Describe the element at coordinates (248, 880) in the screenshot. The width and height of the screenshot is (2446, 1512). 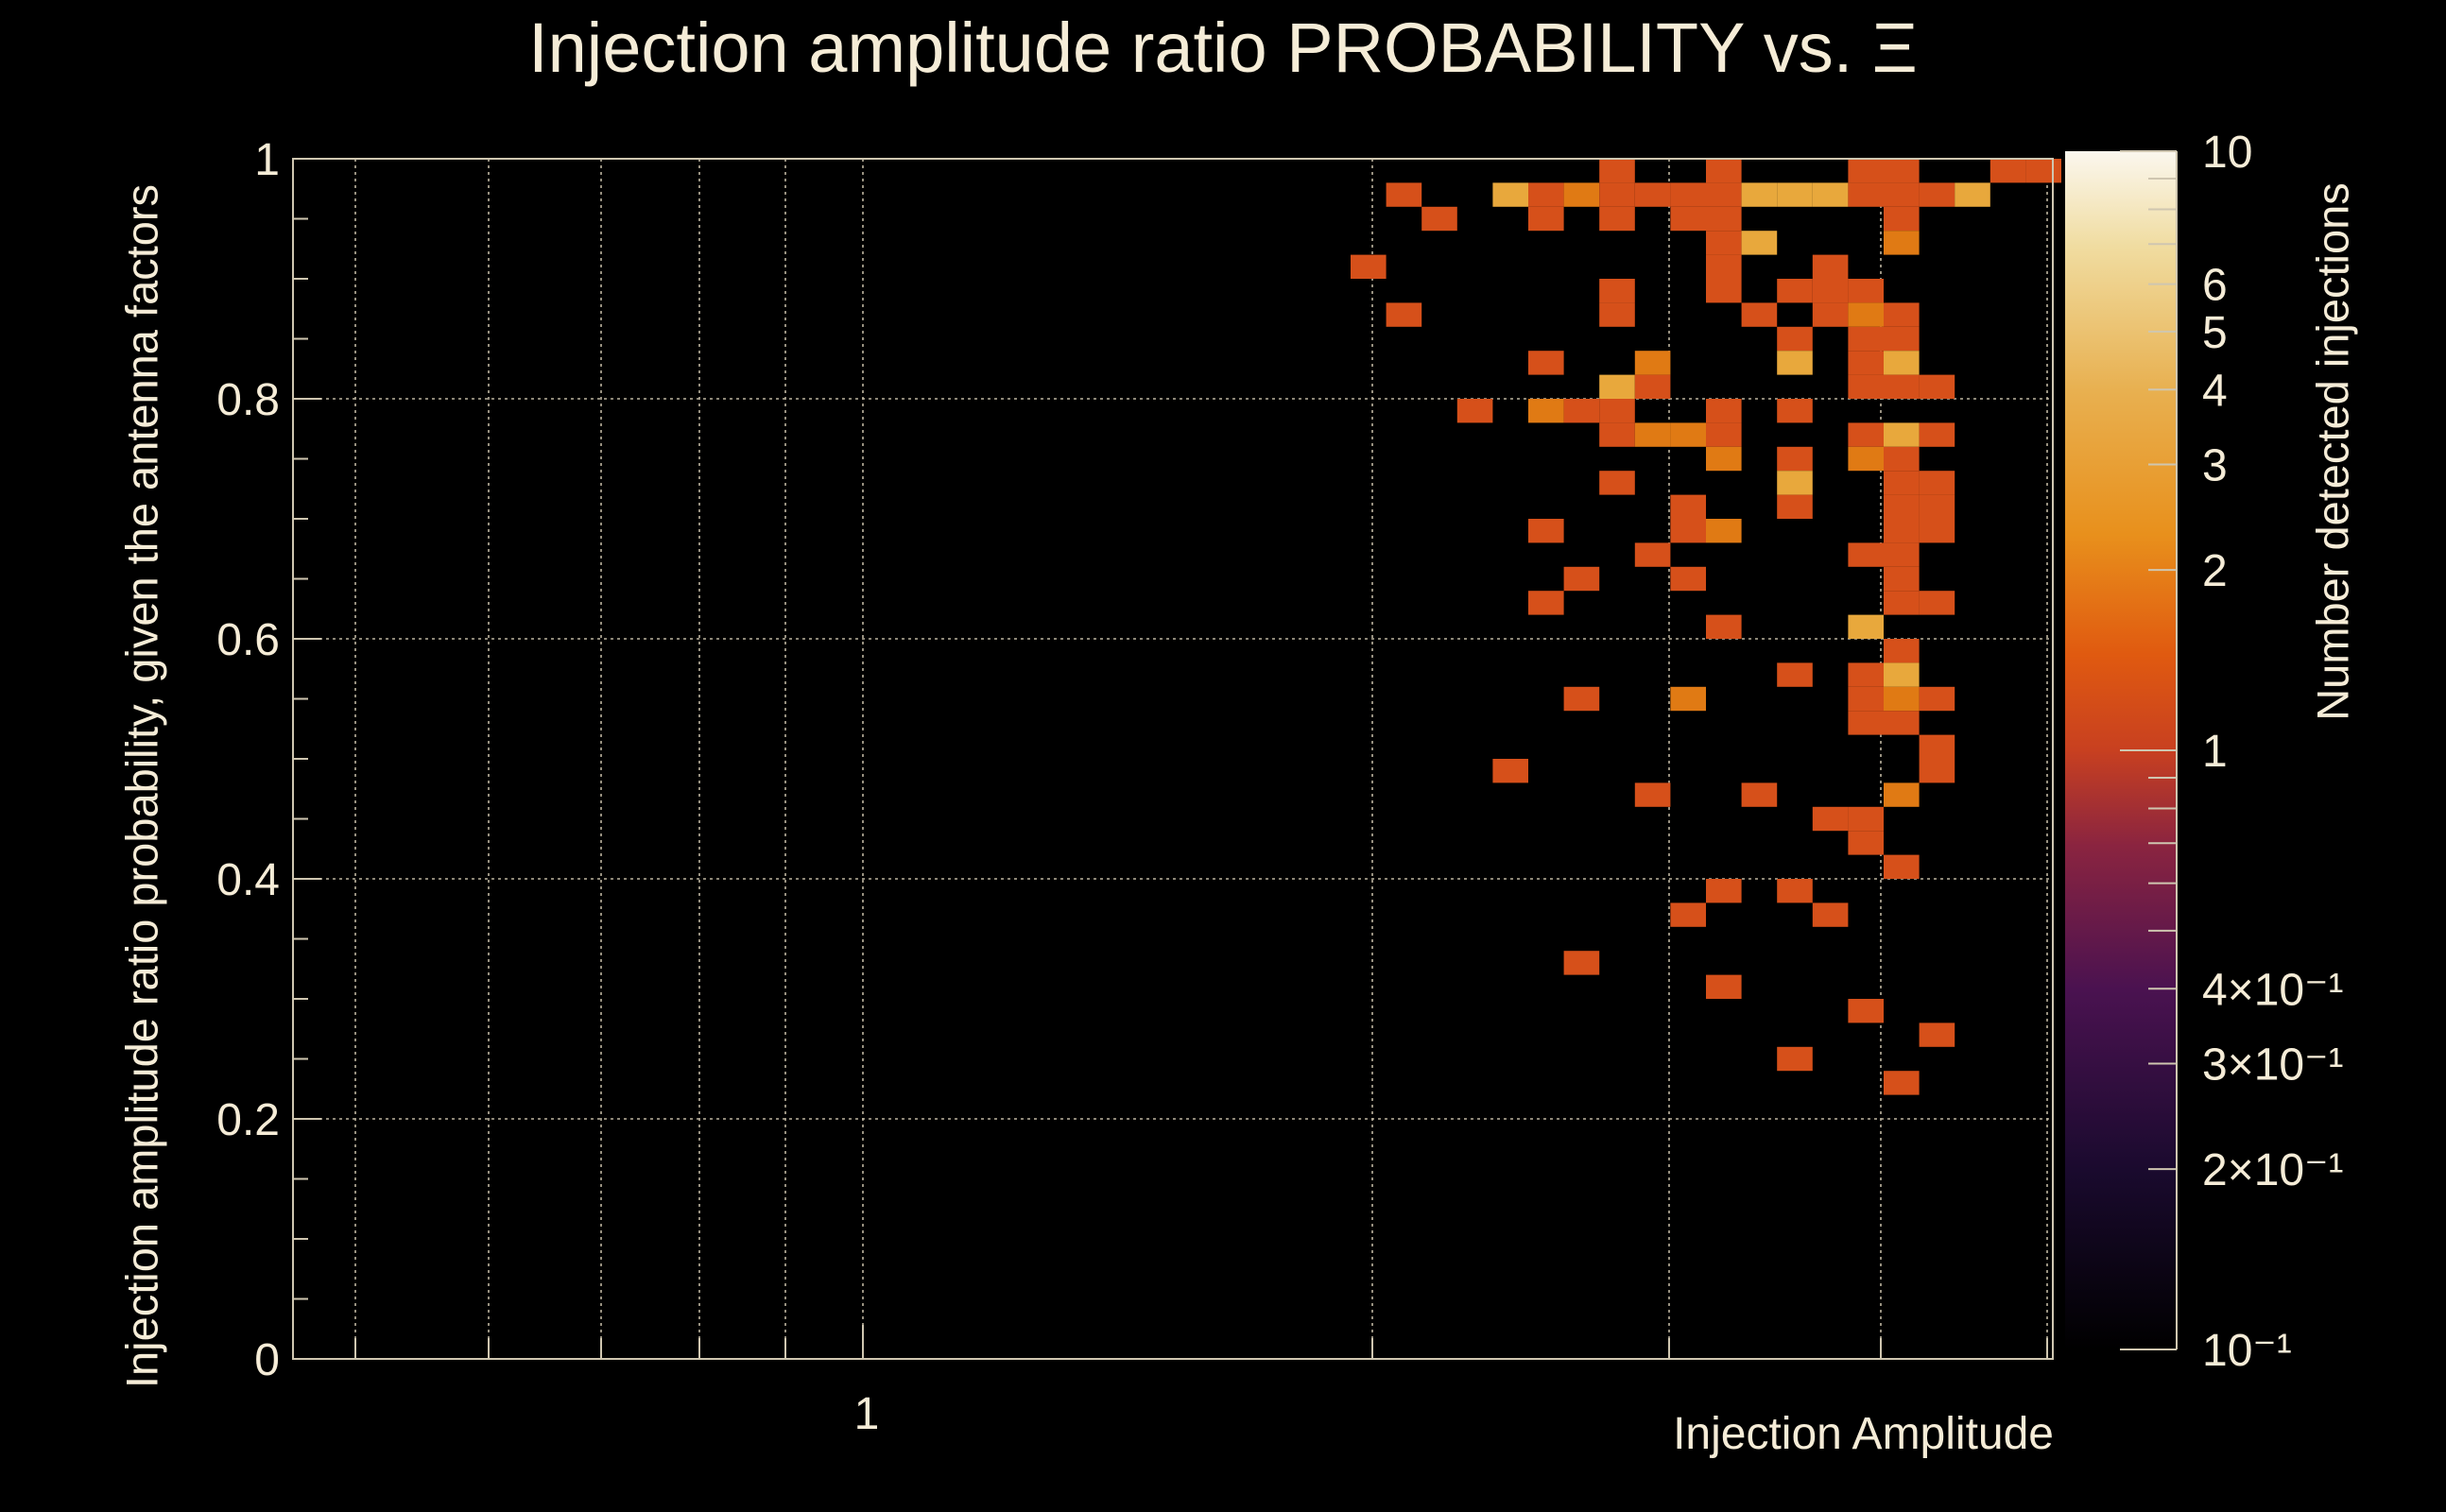
I see `y-tick-label: 0.4` at that location.